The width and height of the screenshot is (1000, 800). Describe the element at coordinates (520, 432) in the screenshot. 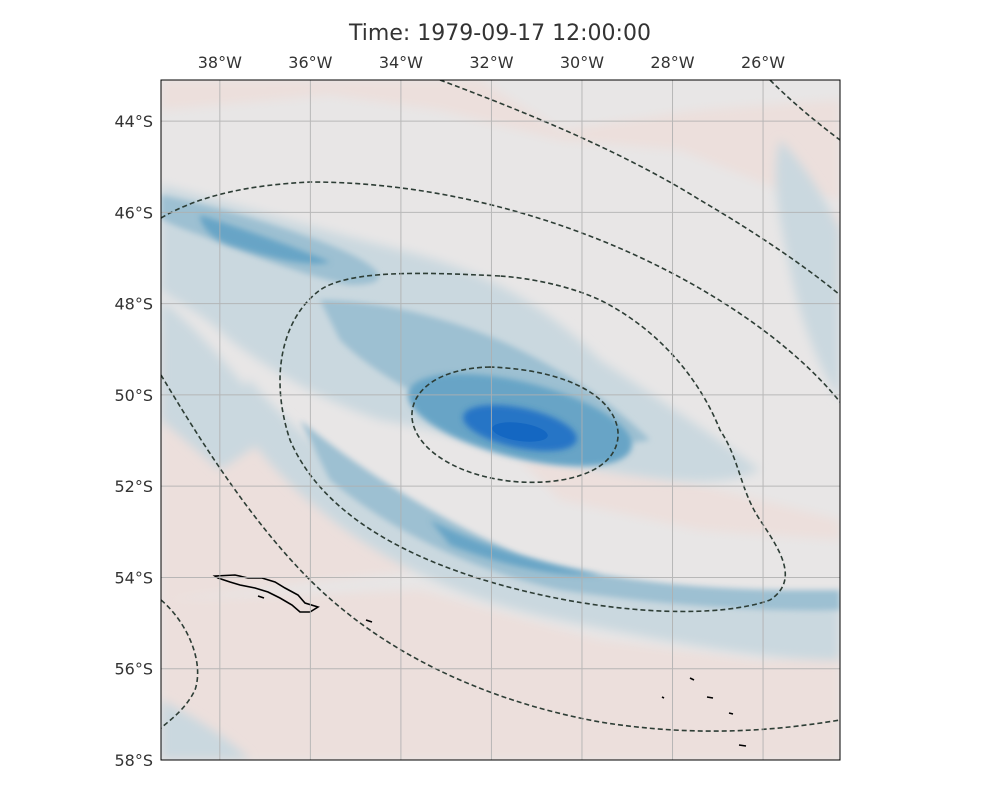

I see `cyclone-center` at that location.